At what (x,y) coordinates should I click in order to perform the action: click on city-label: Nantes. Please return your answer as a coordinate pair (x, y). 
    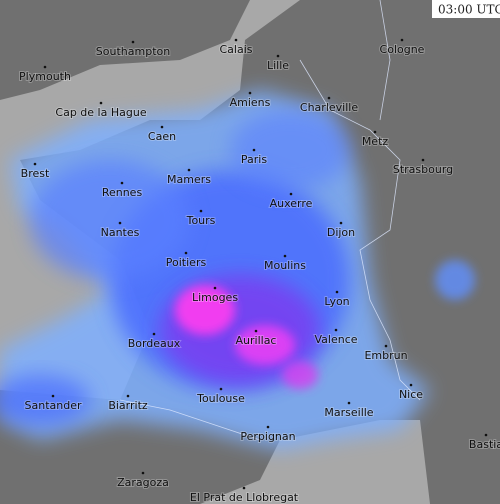
    Looking at the image, I should click on (120, 232).